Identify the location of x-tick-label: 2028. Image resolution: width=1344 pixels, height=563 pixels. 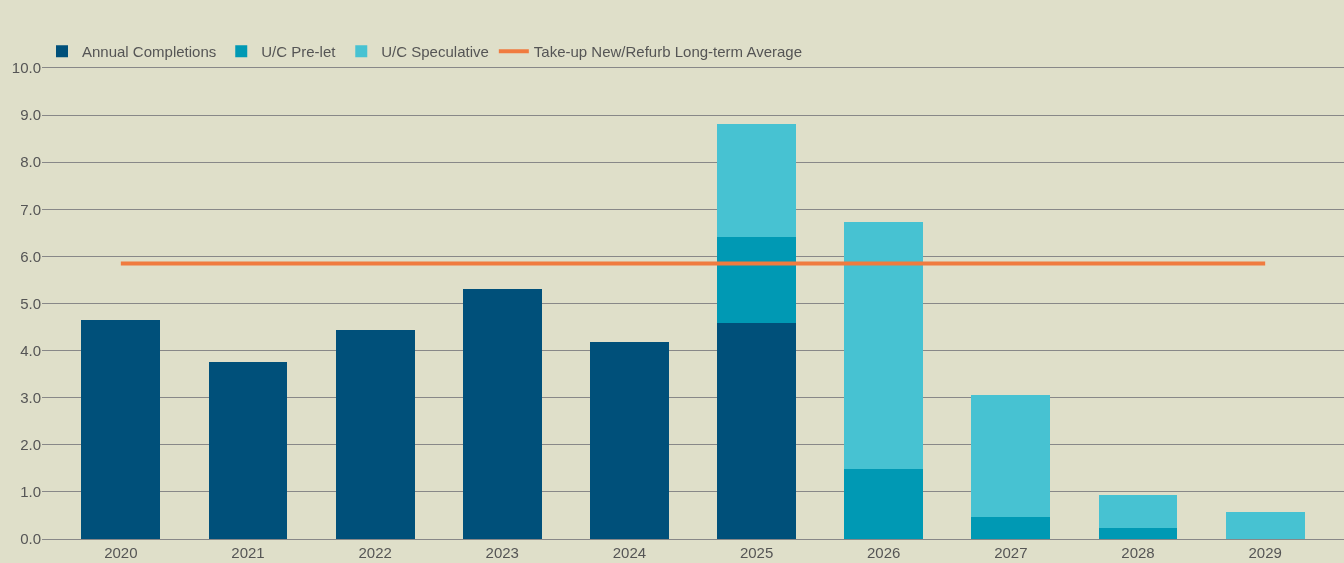
(1138, 552).